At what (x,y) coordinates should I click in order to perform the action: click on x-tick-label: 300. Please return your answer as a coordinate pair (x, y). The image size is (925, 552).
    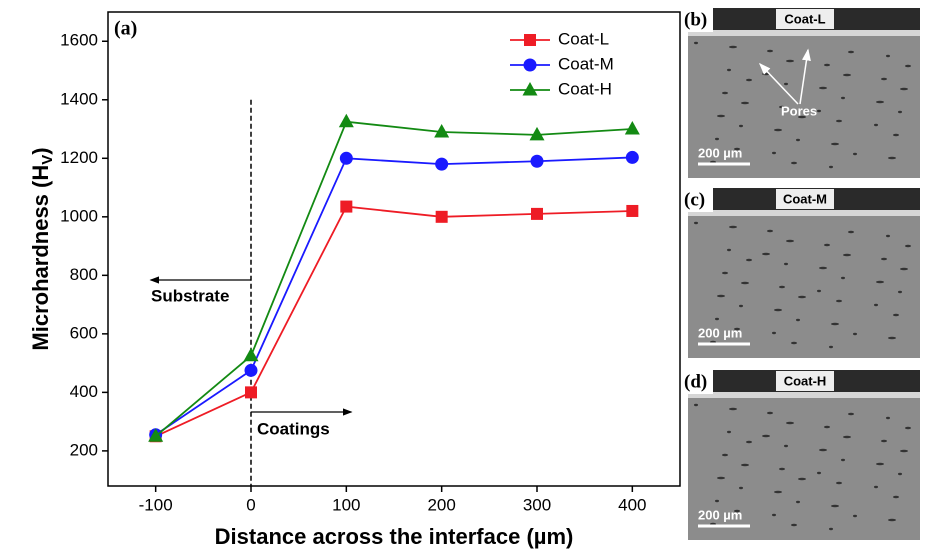
    Looking at the image, I should click on (537, 504).